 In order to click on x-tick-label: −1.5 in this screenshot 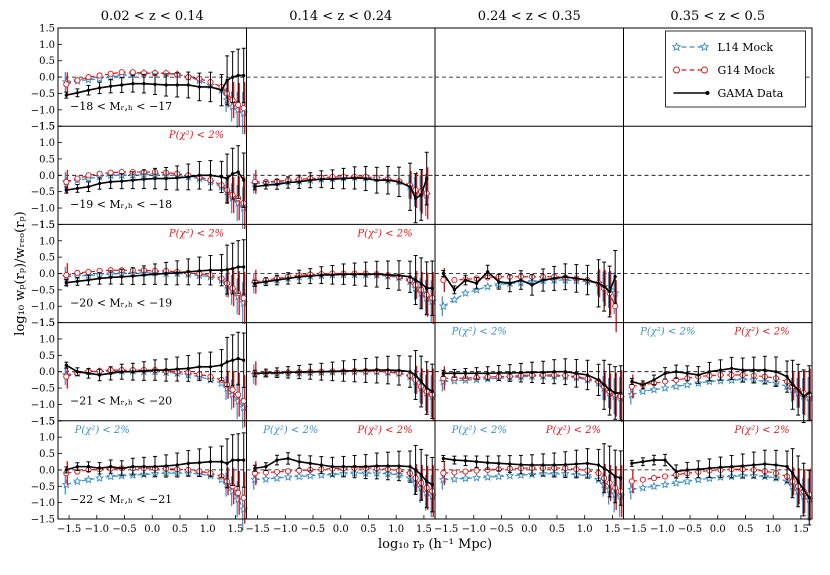, I will do `click(69, 529)`.